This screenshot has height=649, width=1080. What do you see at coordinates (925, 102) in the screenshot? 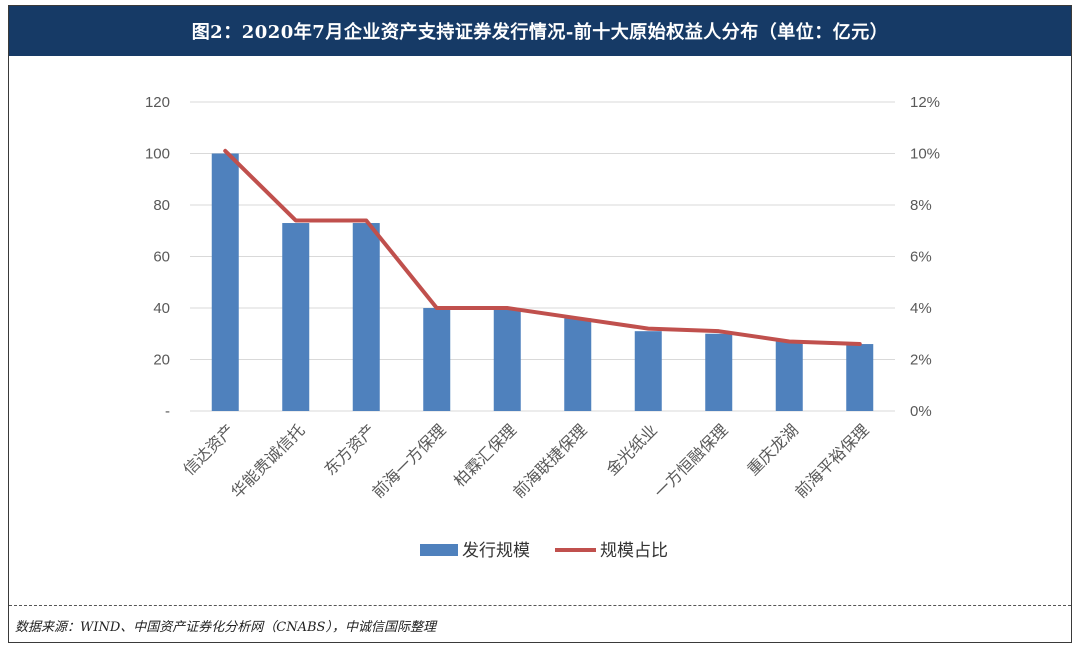
I see `y-right-tick-label: 12%` at bounding box center [925, 102].